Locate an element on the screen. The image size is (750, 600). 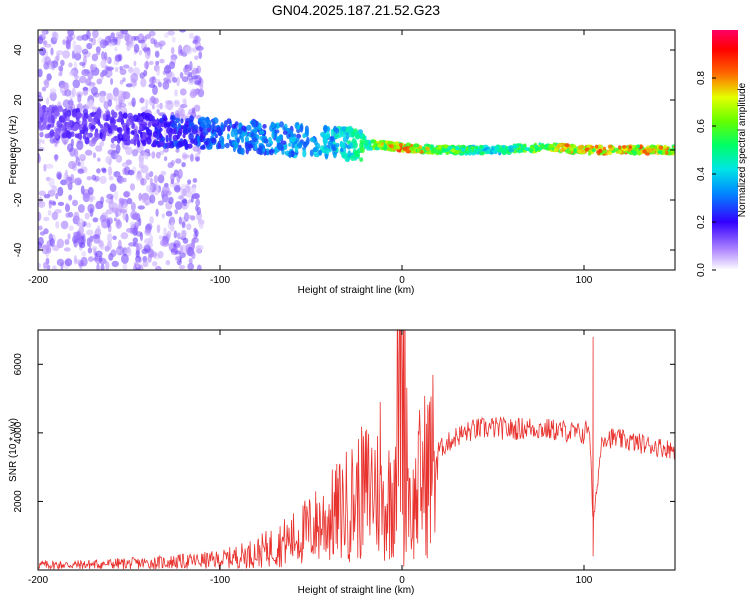
snr-ytick-label: 6000 is located at coordinates (18, 364).